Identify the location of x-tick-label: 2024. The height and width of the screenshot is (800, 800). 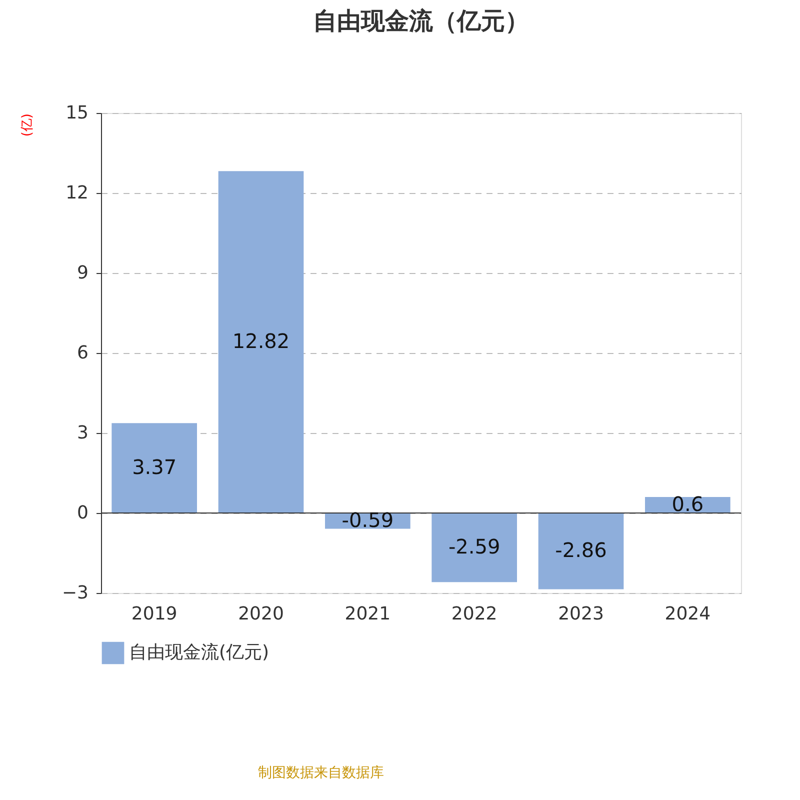
(687, 614).